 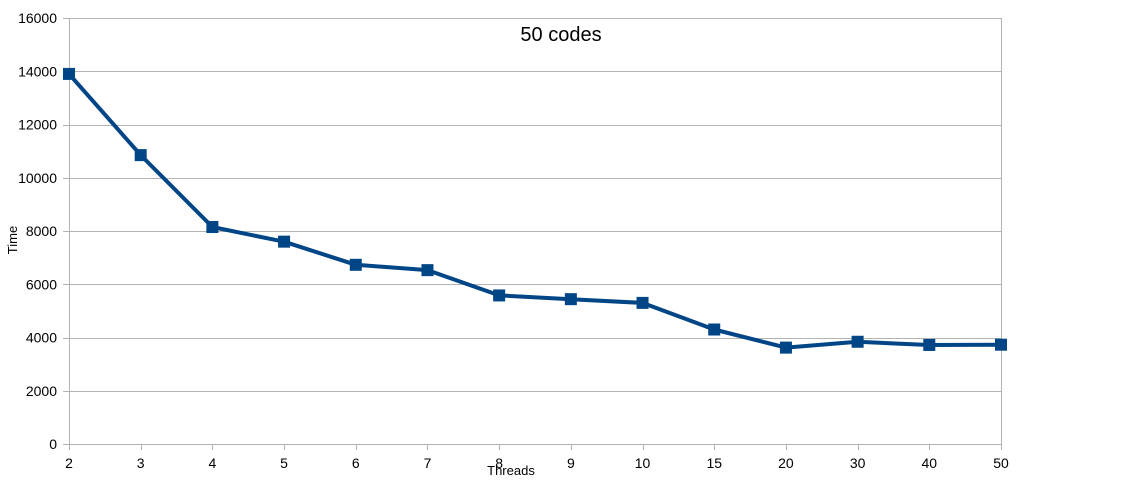 What do you see at coordinates (428, 463) in the screenshot?
I see `x-tick-label: 7` at bounding box center [428, 463].